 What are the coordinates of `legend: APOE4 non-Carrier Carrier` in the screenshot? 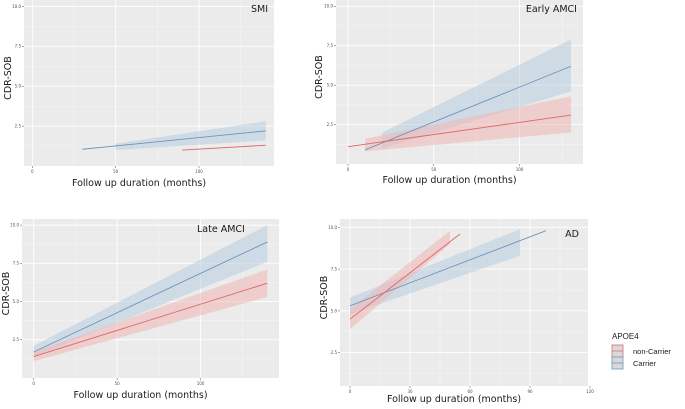 It's located at (641, 351).